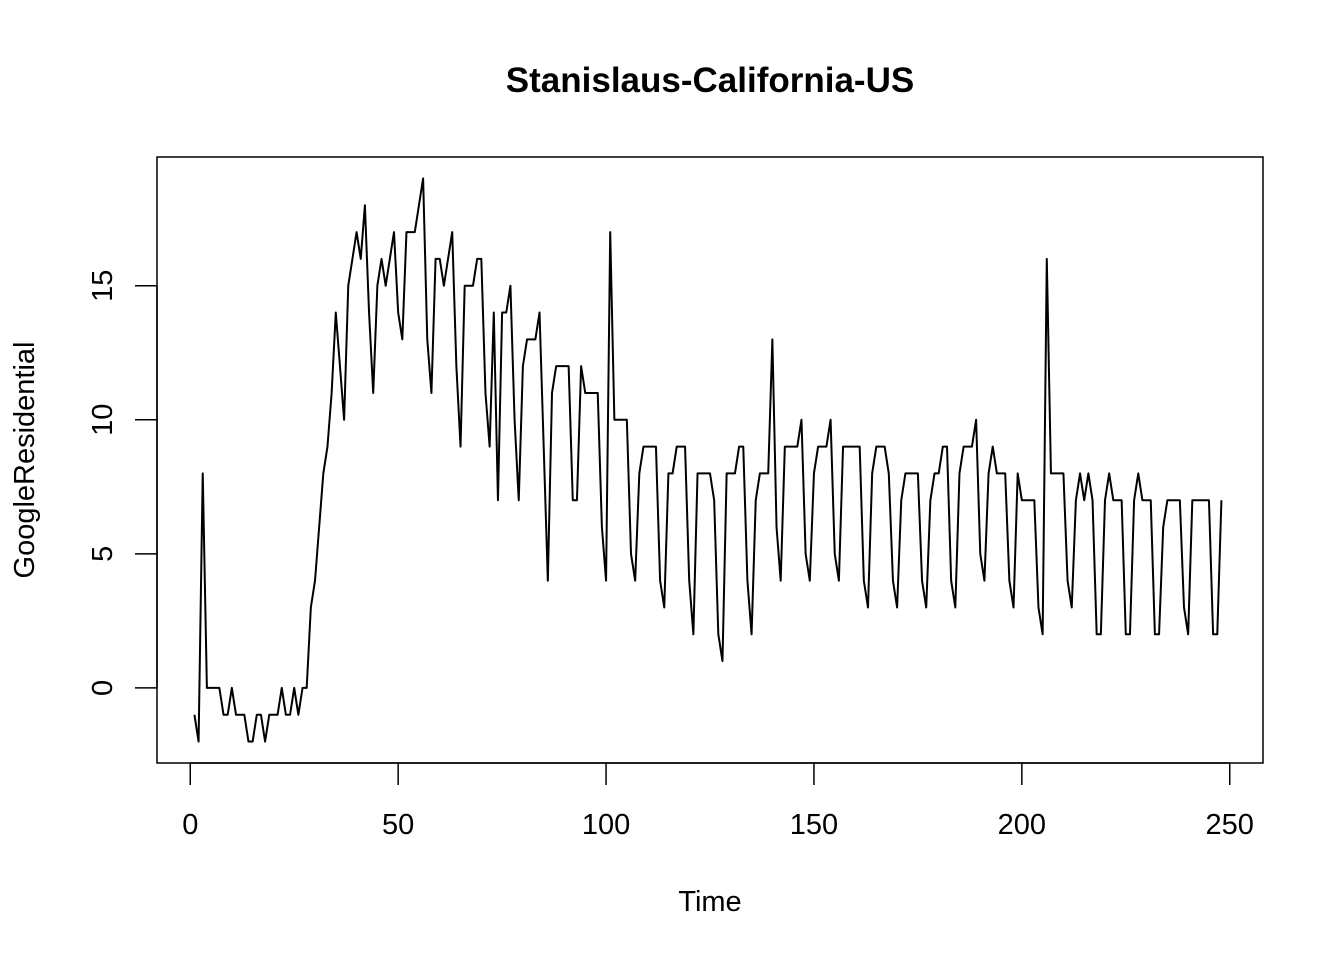  What do you see at coordinates (122, 483) in the screenshot?
I see `y-axis: 0 5 10 15` at bounding box center [122, 483].